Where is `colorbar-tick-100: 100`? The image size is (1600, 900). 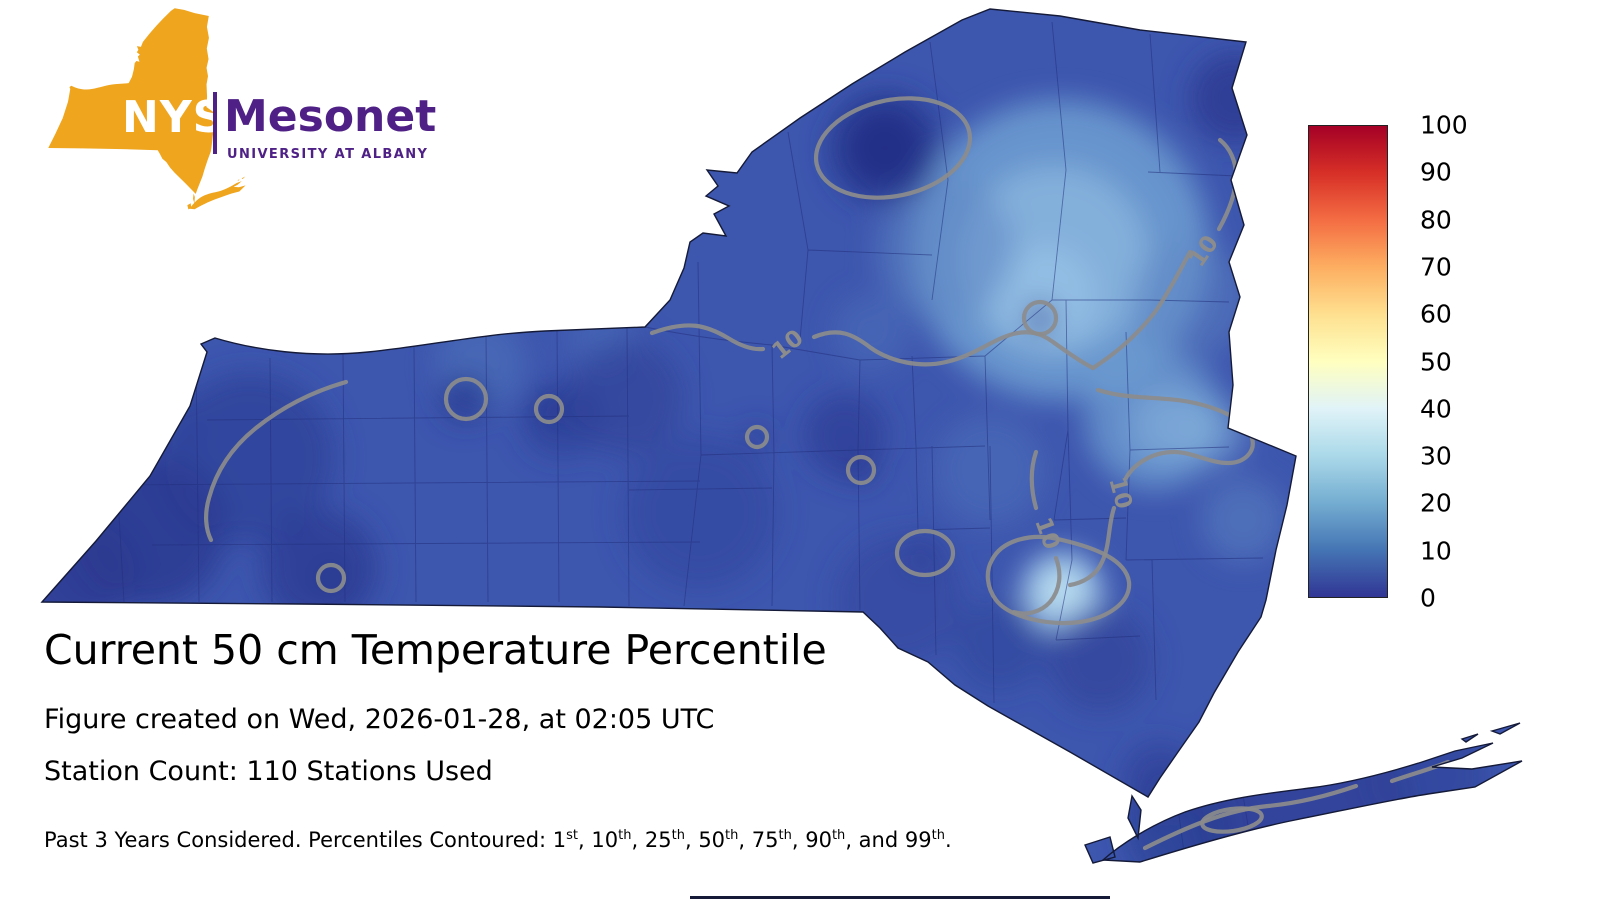 colorbar-tick-100: 100 is located at coordinates (1444, 125).